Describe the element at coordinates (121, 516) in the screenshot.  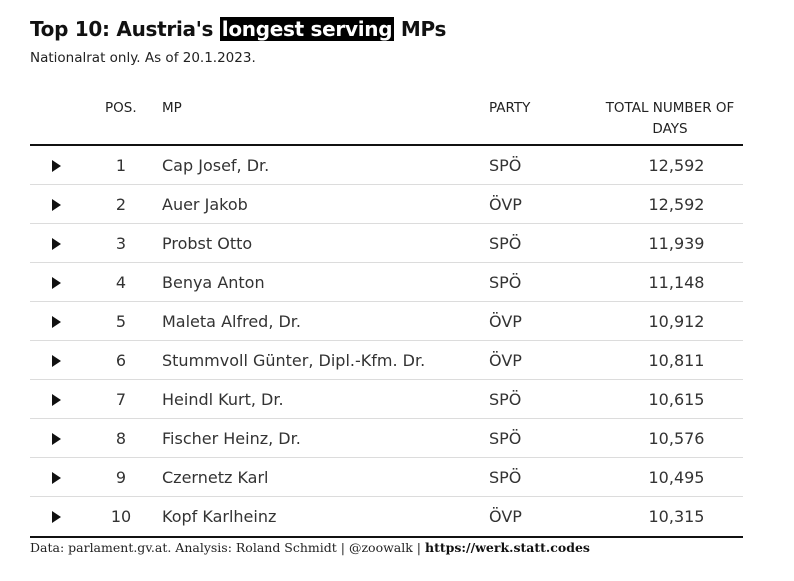
I see `row-pos: 10` at that location.